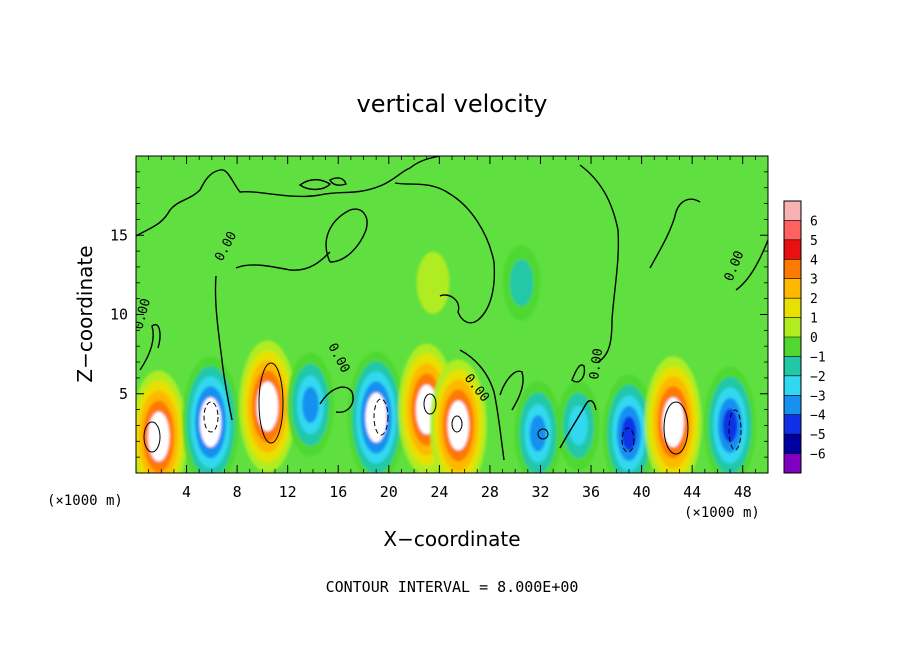 The width and height of the screenshot is (904, 654). Describe the element at coordinates (814, 338) in the screenshot. I see `colorbar-label: 0` at that location.